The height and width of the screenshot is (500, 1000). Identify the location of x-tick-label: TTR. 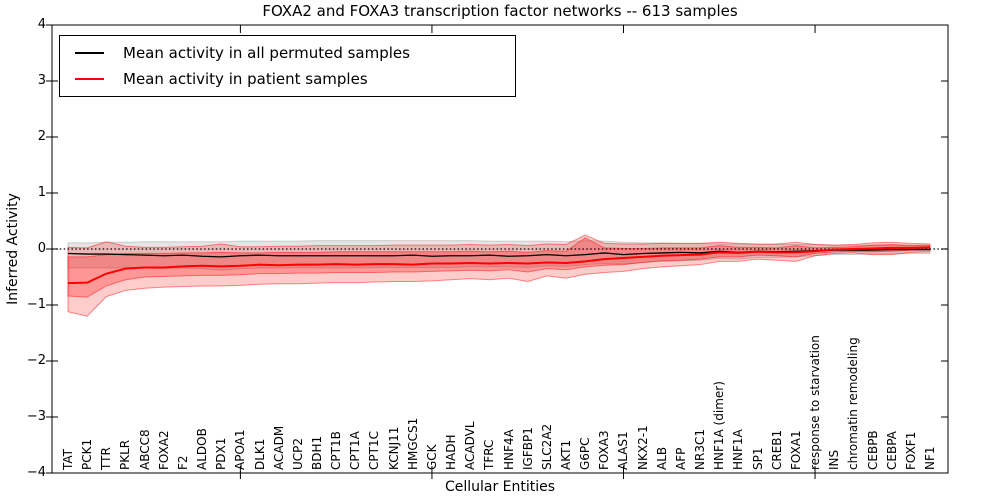
(106, 458).